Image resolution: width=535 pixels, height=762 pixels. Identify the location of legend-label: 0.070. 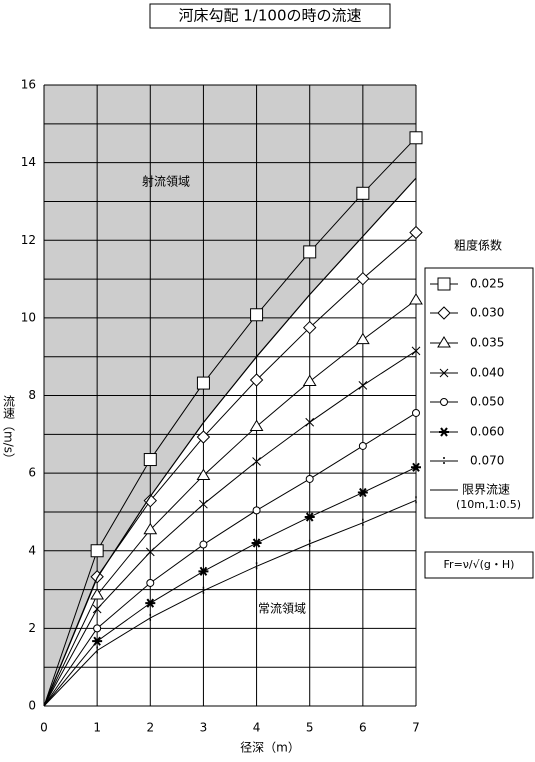
(487, 461).